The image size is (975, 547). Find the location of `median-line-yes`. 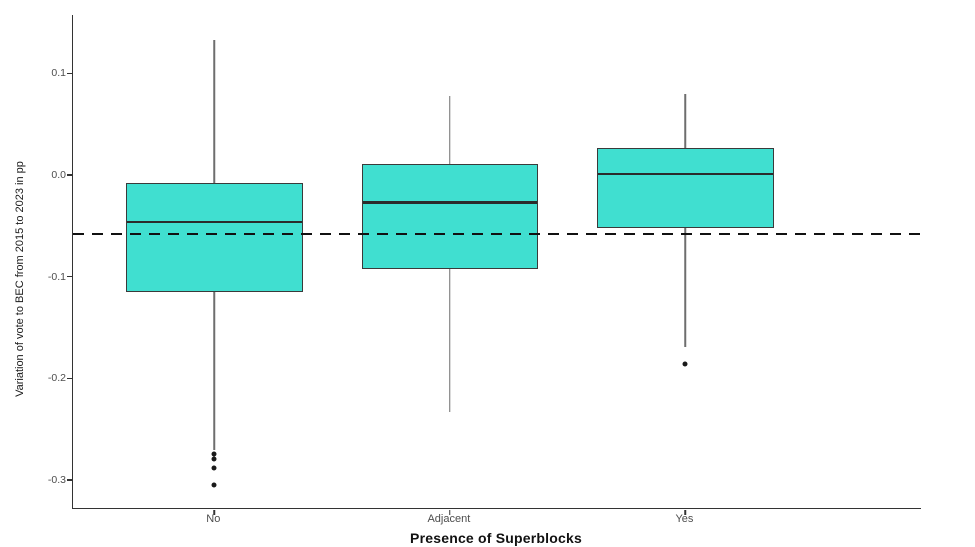

median-line-yes is located at coordinates (685, 174).